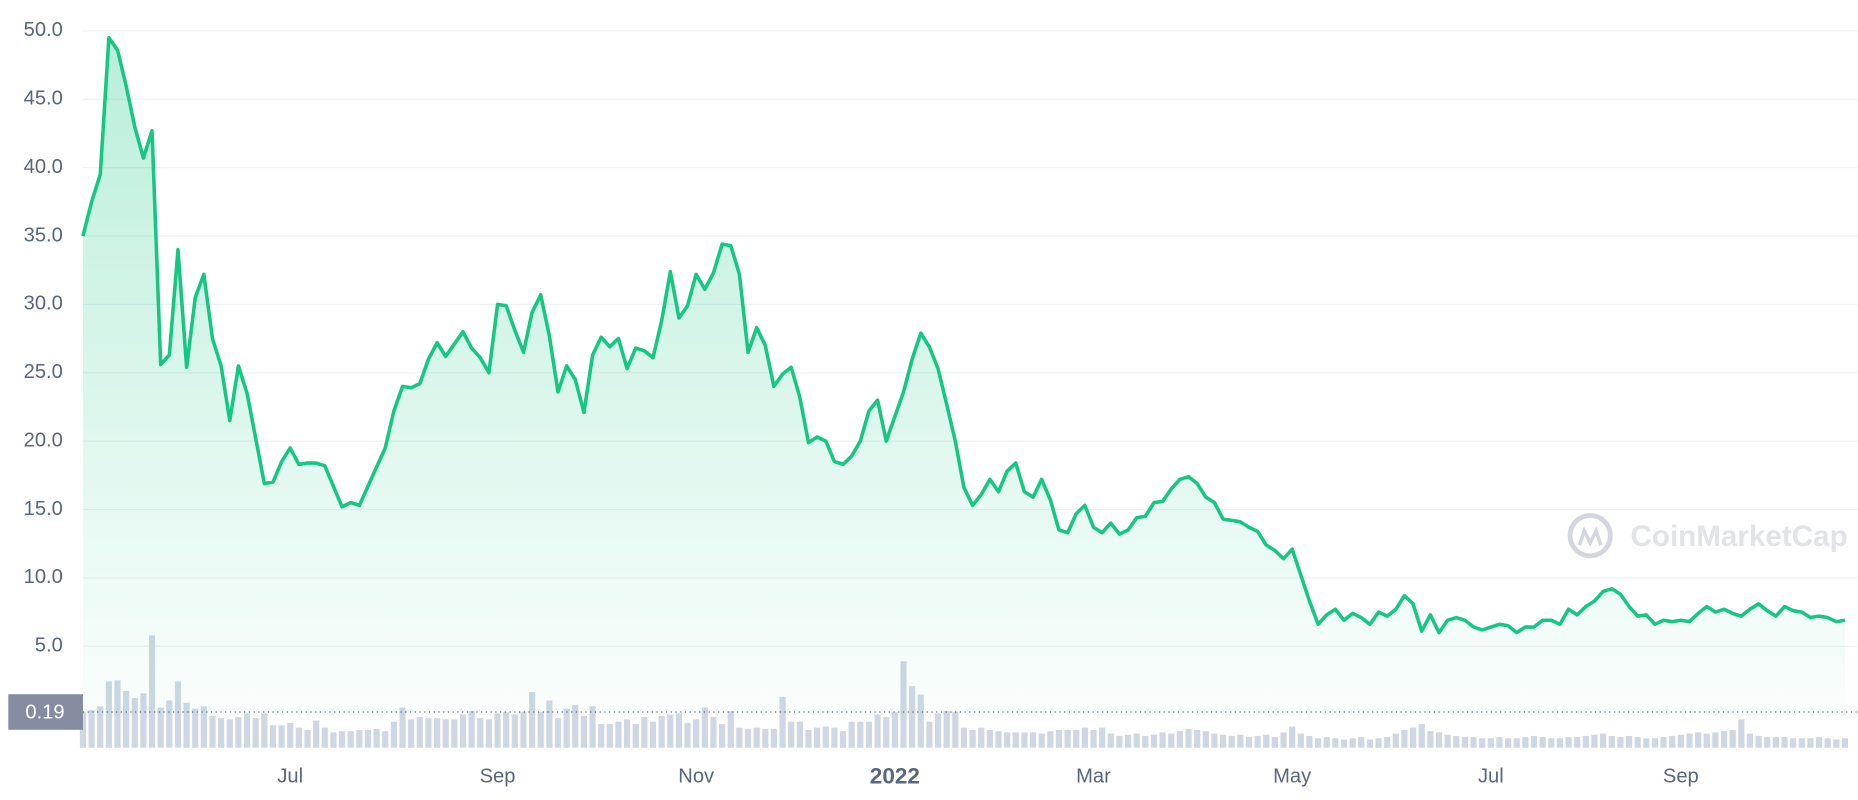 The width and height of the screenshot is (1858, 800). I want to click on x-tick-label: Mar, so click(1093, 777).